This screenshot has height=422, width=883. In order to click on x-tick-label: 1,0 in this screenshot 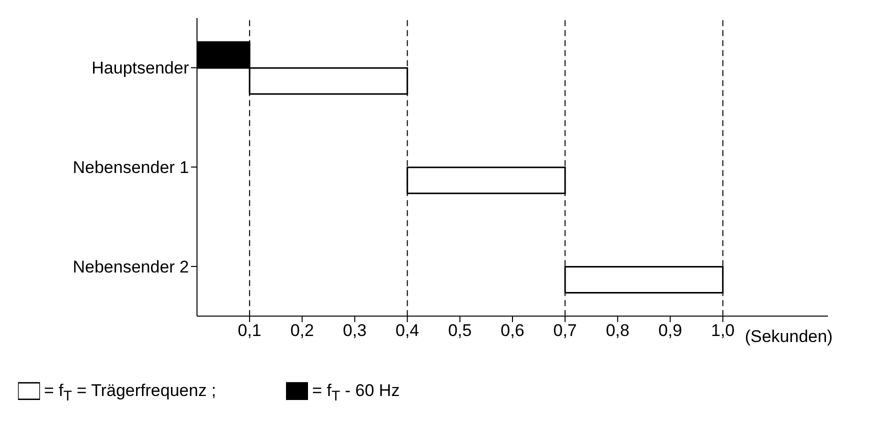, I will do `click(723, 330)`.